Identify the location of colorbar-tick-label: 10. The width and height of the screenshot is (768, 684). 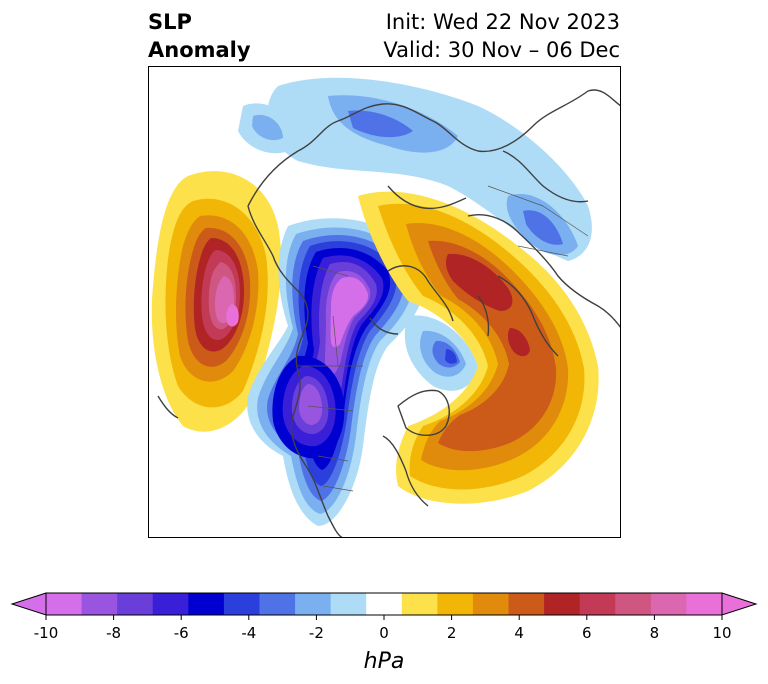
(721, 633).